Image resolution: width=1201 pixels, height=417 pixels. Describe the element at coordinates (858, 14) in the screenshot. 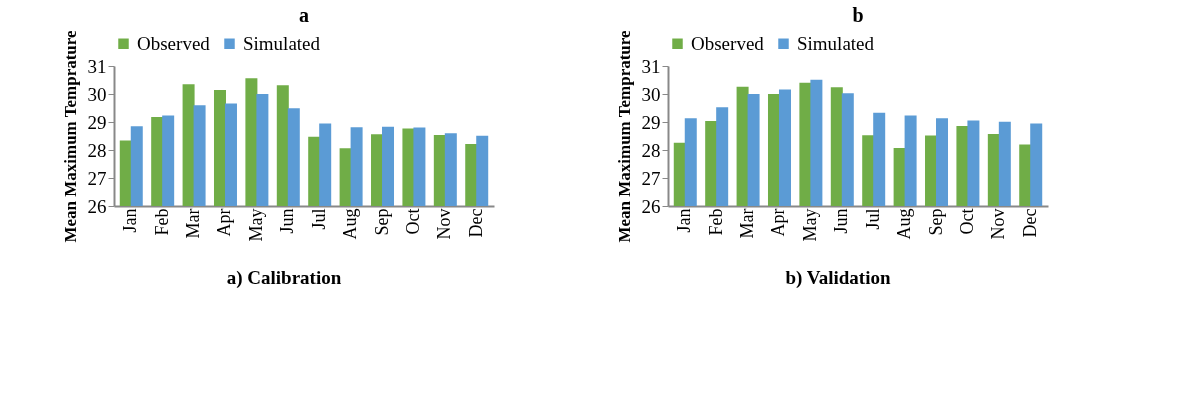

I see `chart-title: b` at that location.